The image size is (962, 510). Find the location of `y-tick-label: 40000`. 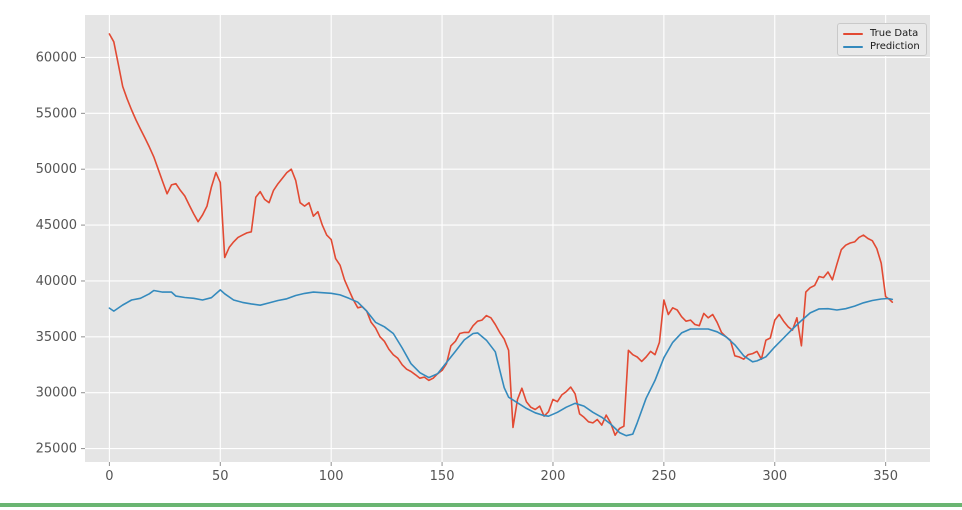

y-tick-label: 40000 is located at coordinates (56, 281).